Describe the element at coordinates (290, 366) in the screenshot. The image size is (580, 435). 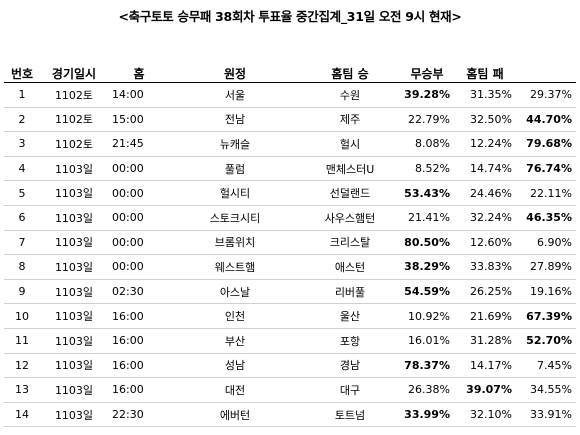
I see `table-row: 12 1103일 16:00 성남 경남 78.37% 14.17% 7.45%` at that location.